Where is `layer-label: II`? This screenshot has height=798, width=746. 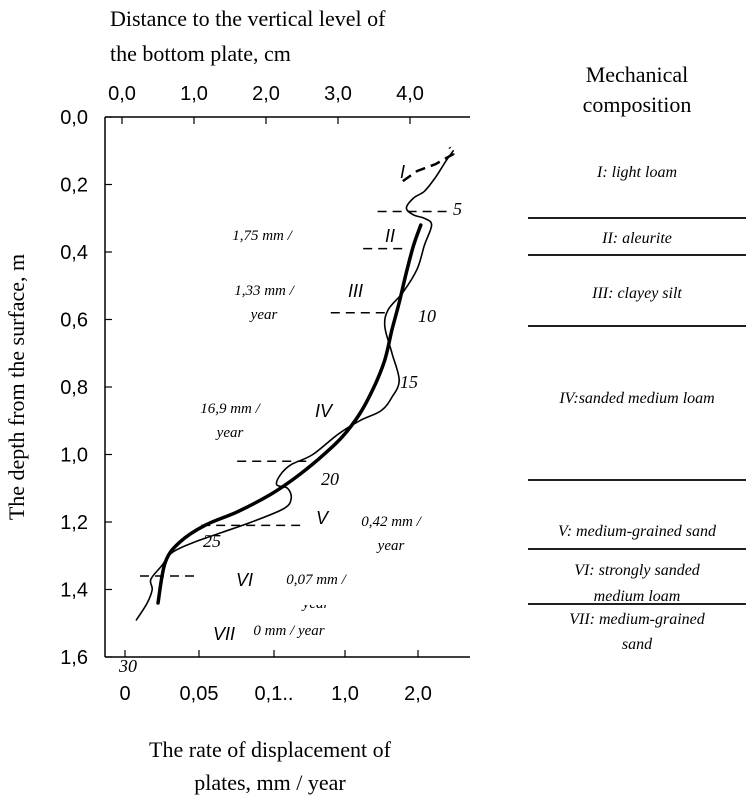
layer-label: II is located at coordinates (390, 236).